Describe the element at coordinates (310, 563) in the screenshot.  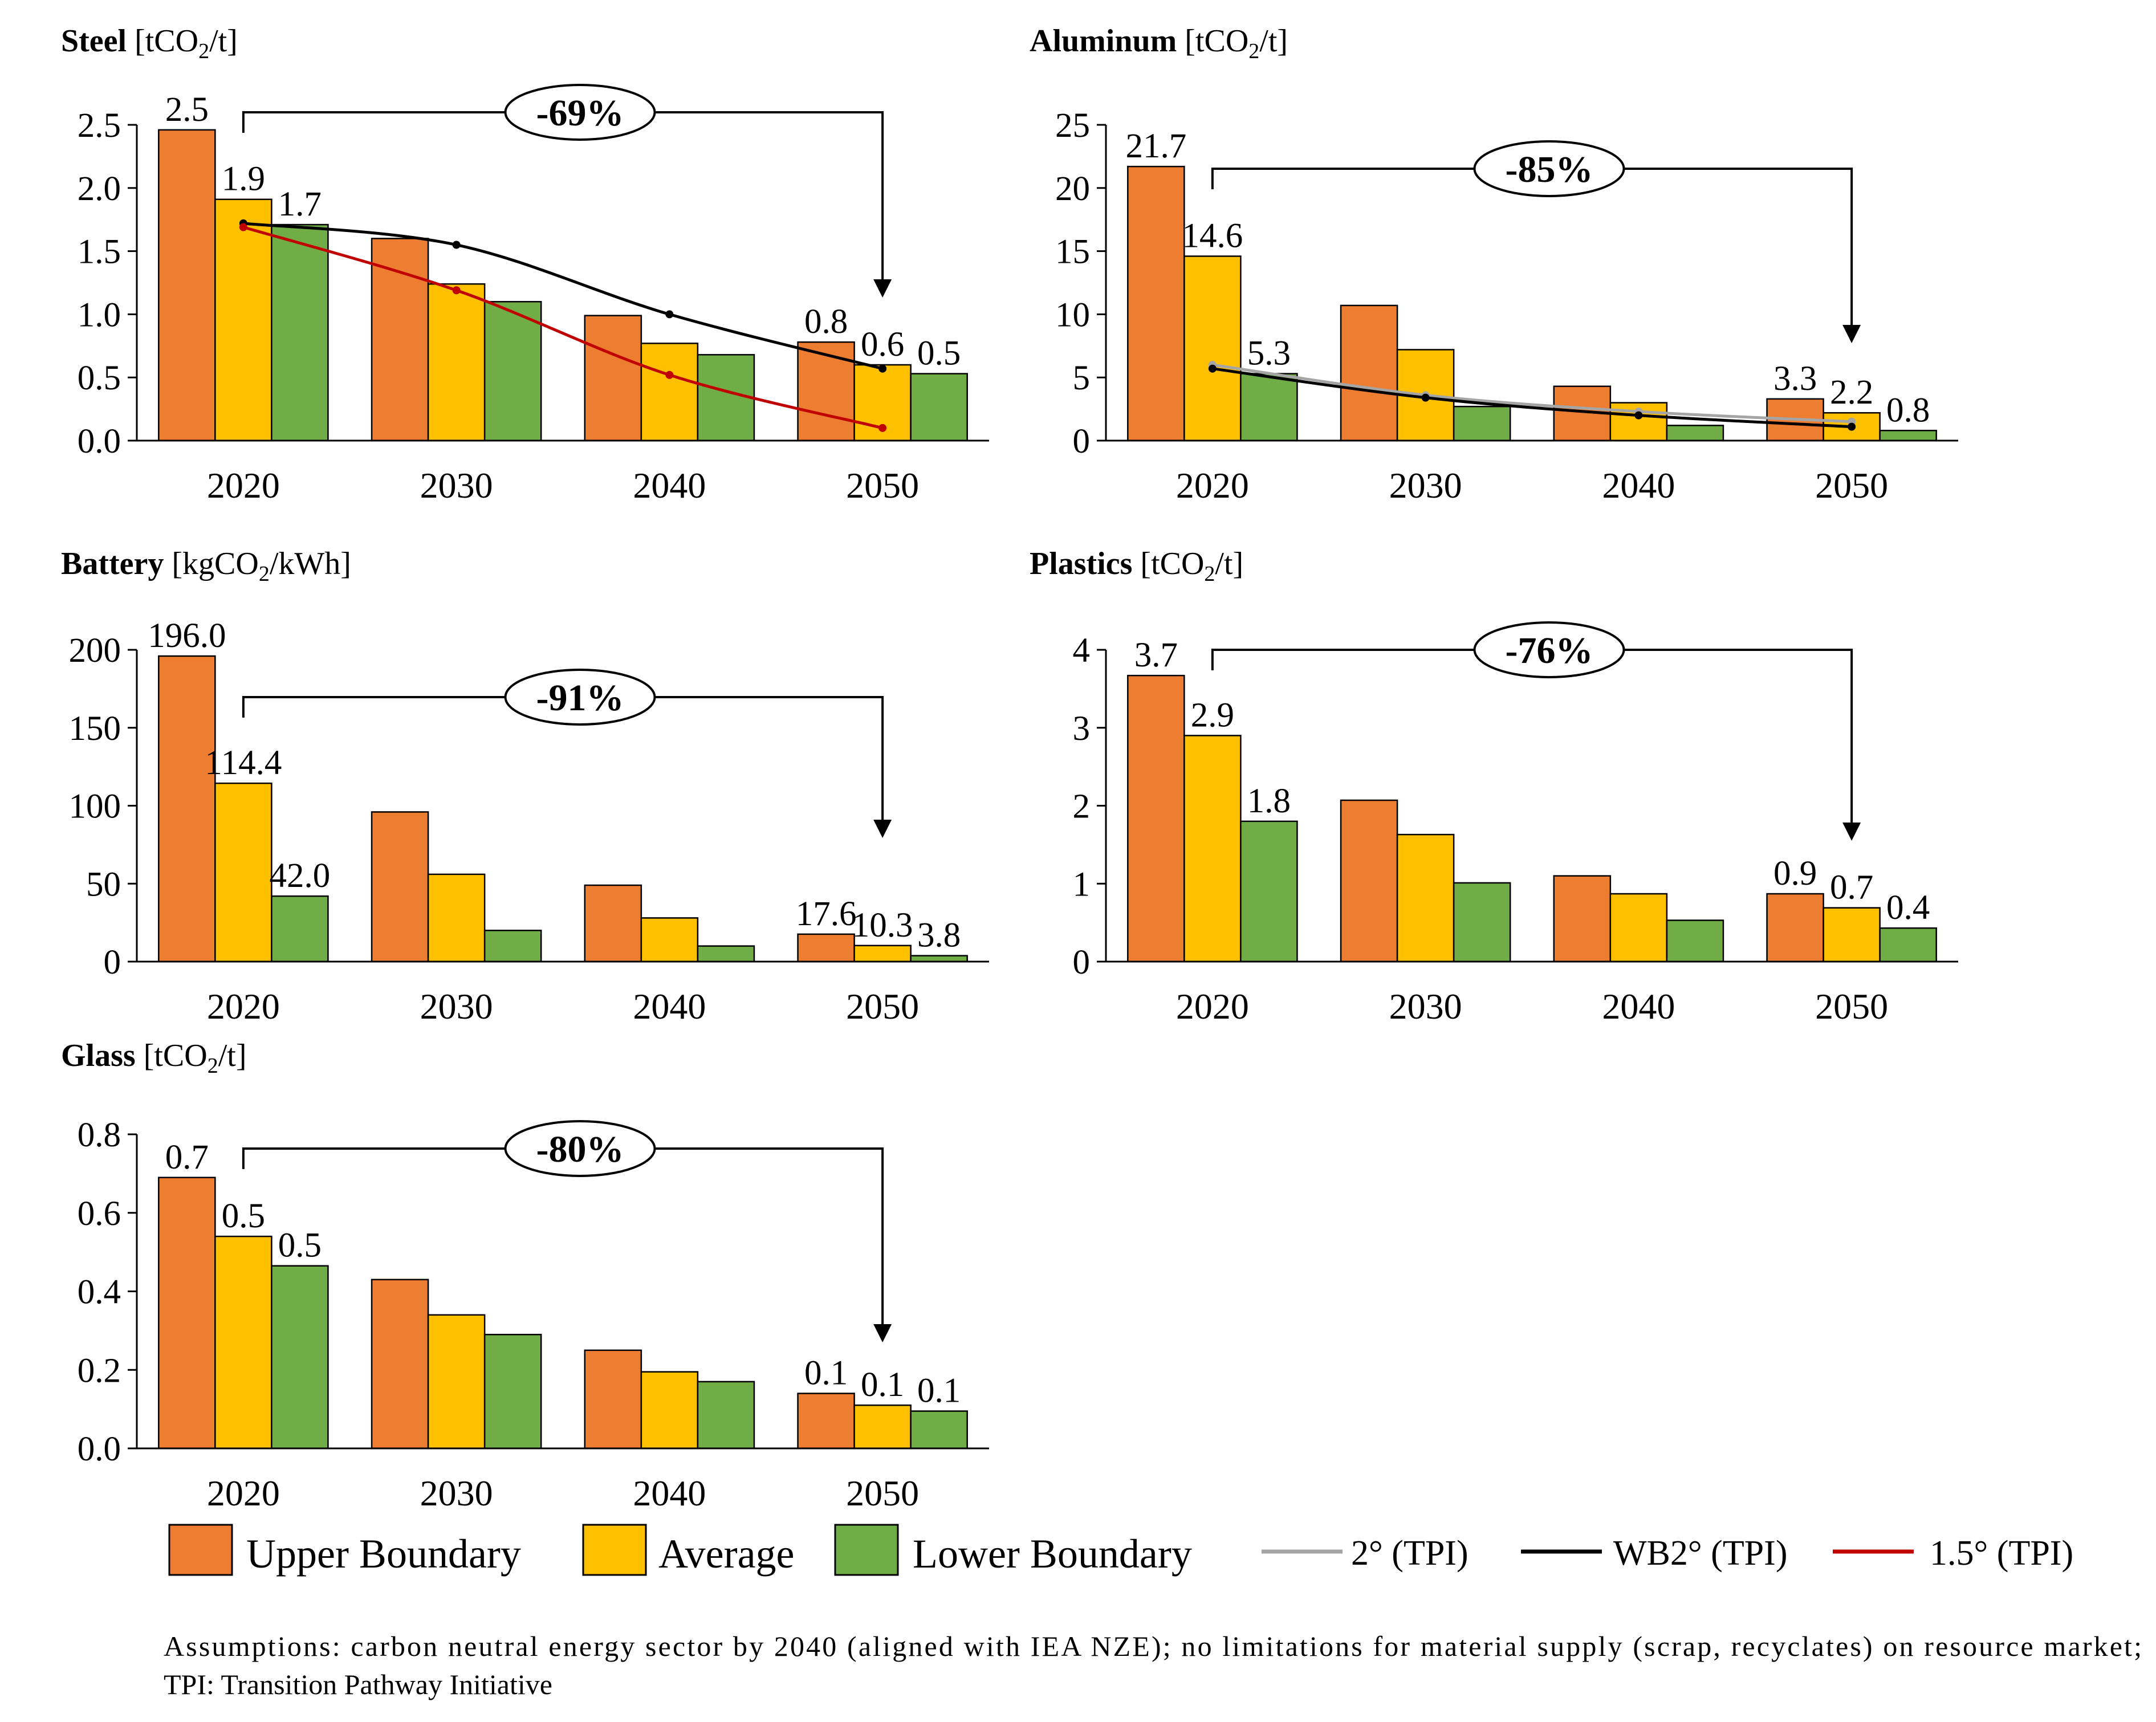
I see `battery-unit-post: /kWh]` at that location.